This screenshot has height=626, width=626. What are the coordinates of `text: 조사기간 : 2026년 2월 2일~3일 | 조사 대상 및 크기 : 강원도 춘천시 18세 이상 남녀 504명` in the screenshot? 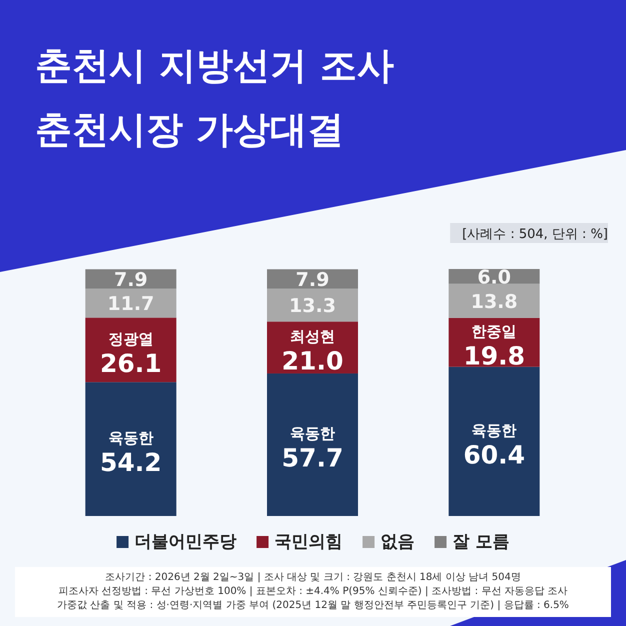 It's located at (313, 577).